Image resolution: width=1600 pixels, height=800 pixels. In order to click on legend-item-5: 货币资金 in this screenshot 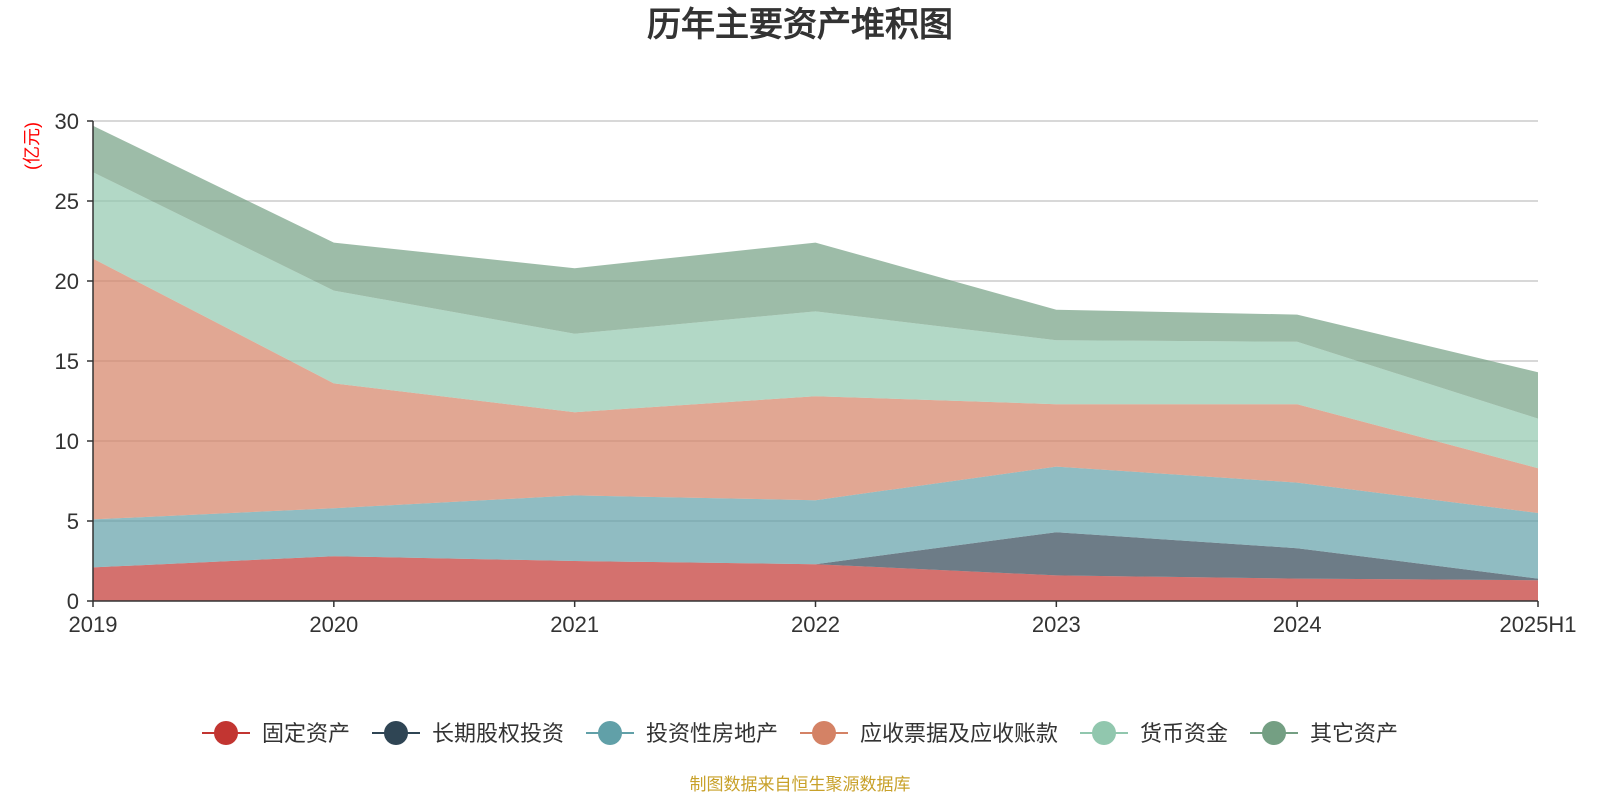, I will do `click(1154, 733)`.